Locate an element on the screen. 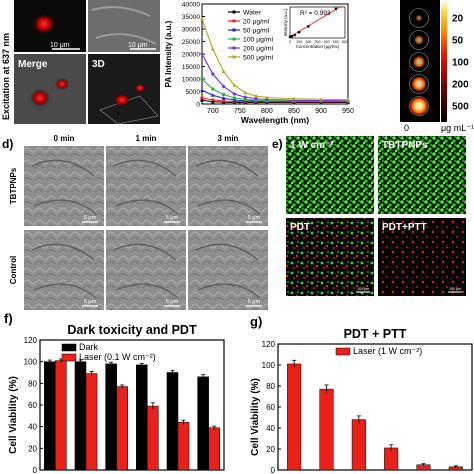  inset-x-tick-label: 400 is located at coordinates (327, 42).